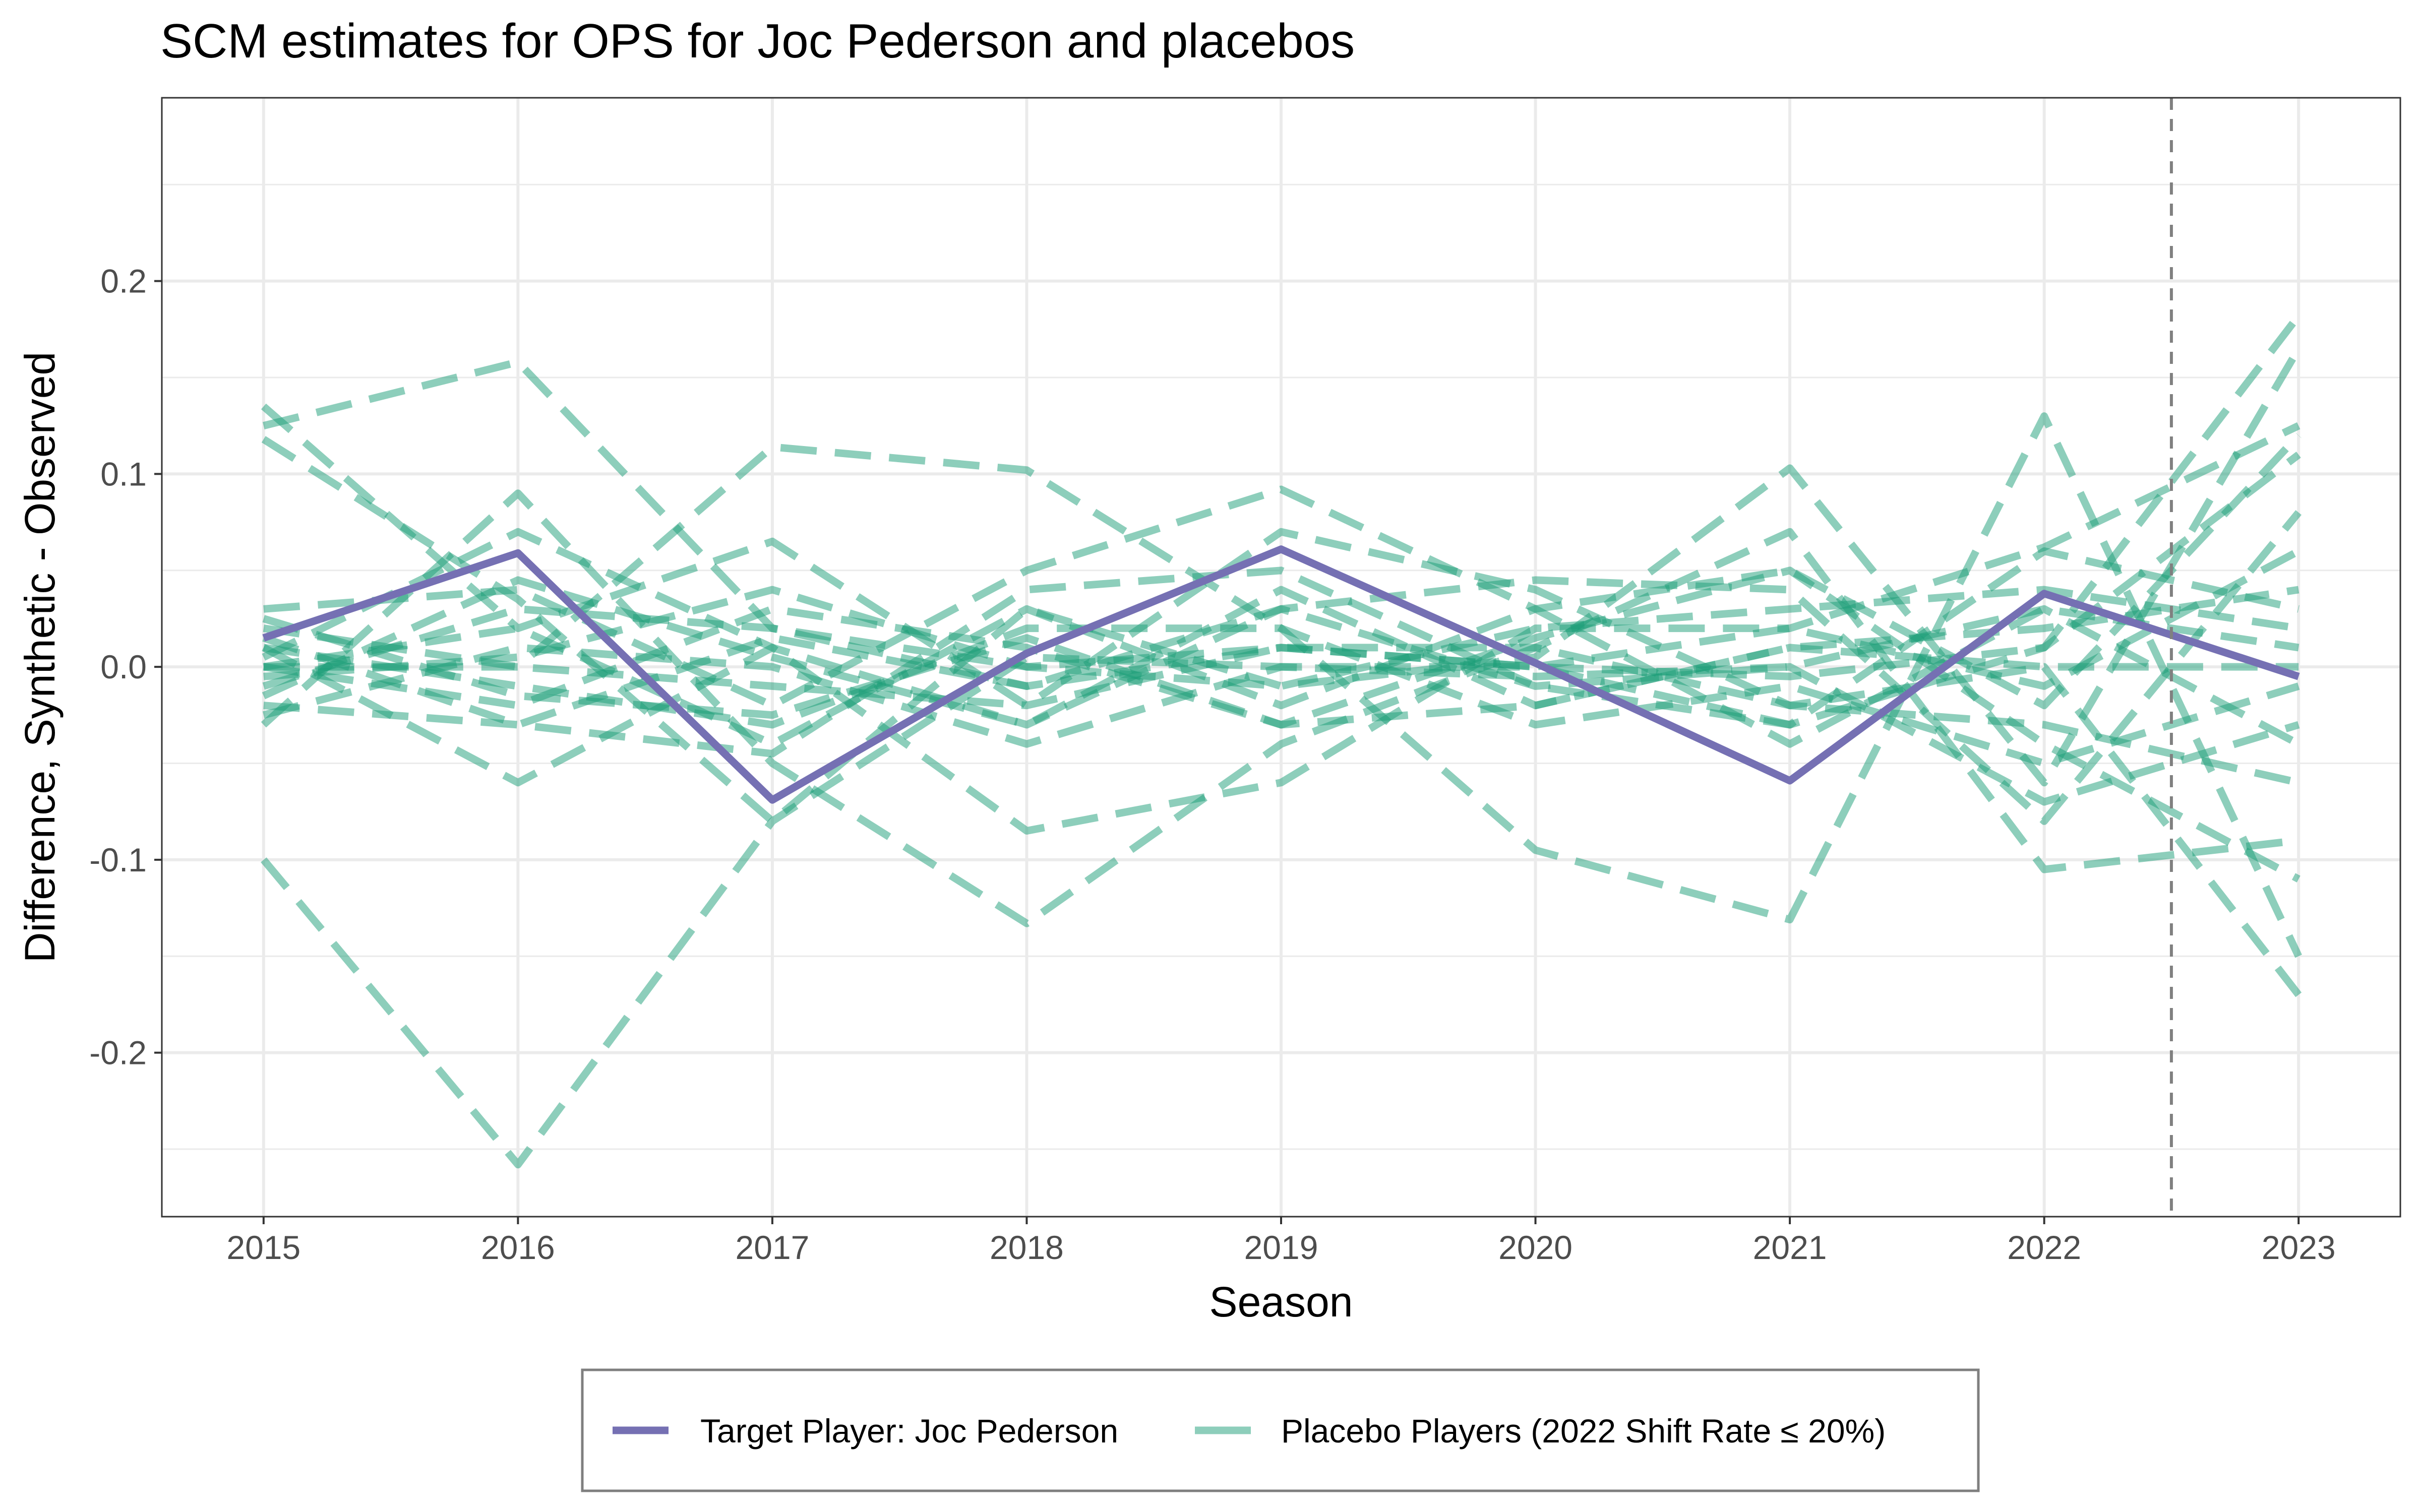  Describe the element at coordinates (909, 1431) in the screenshot. I see `legend-label-target: Target Player: Joc Pederson` at that location.